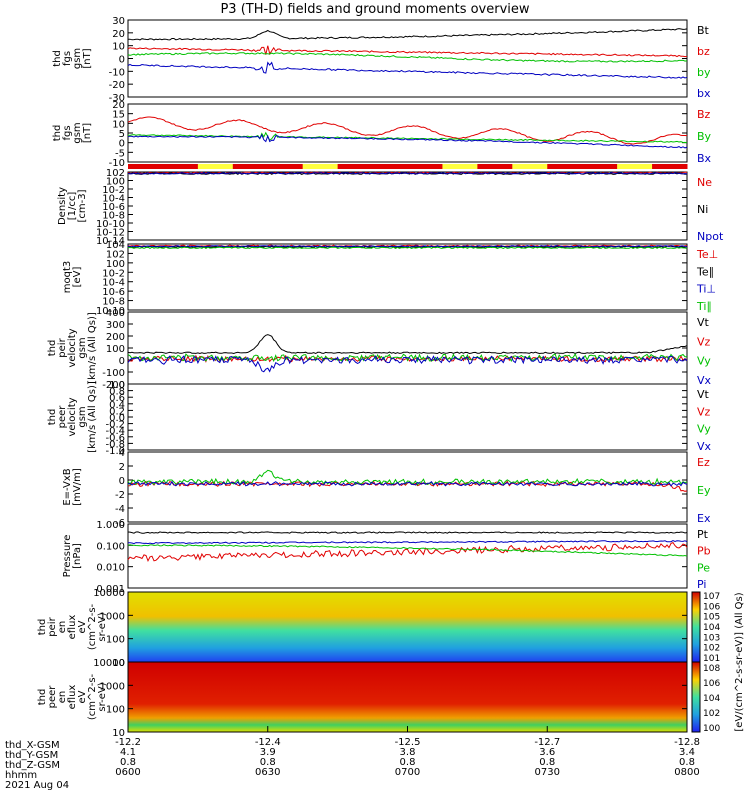  Describe the element at coordinates (407, 70) in the screenshot. I see `series-line-bx` at that location.